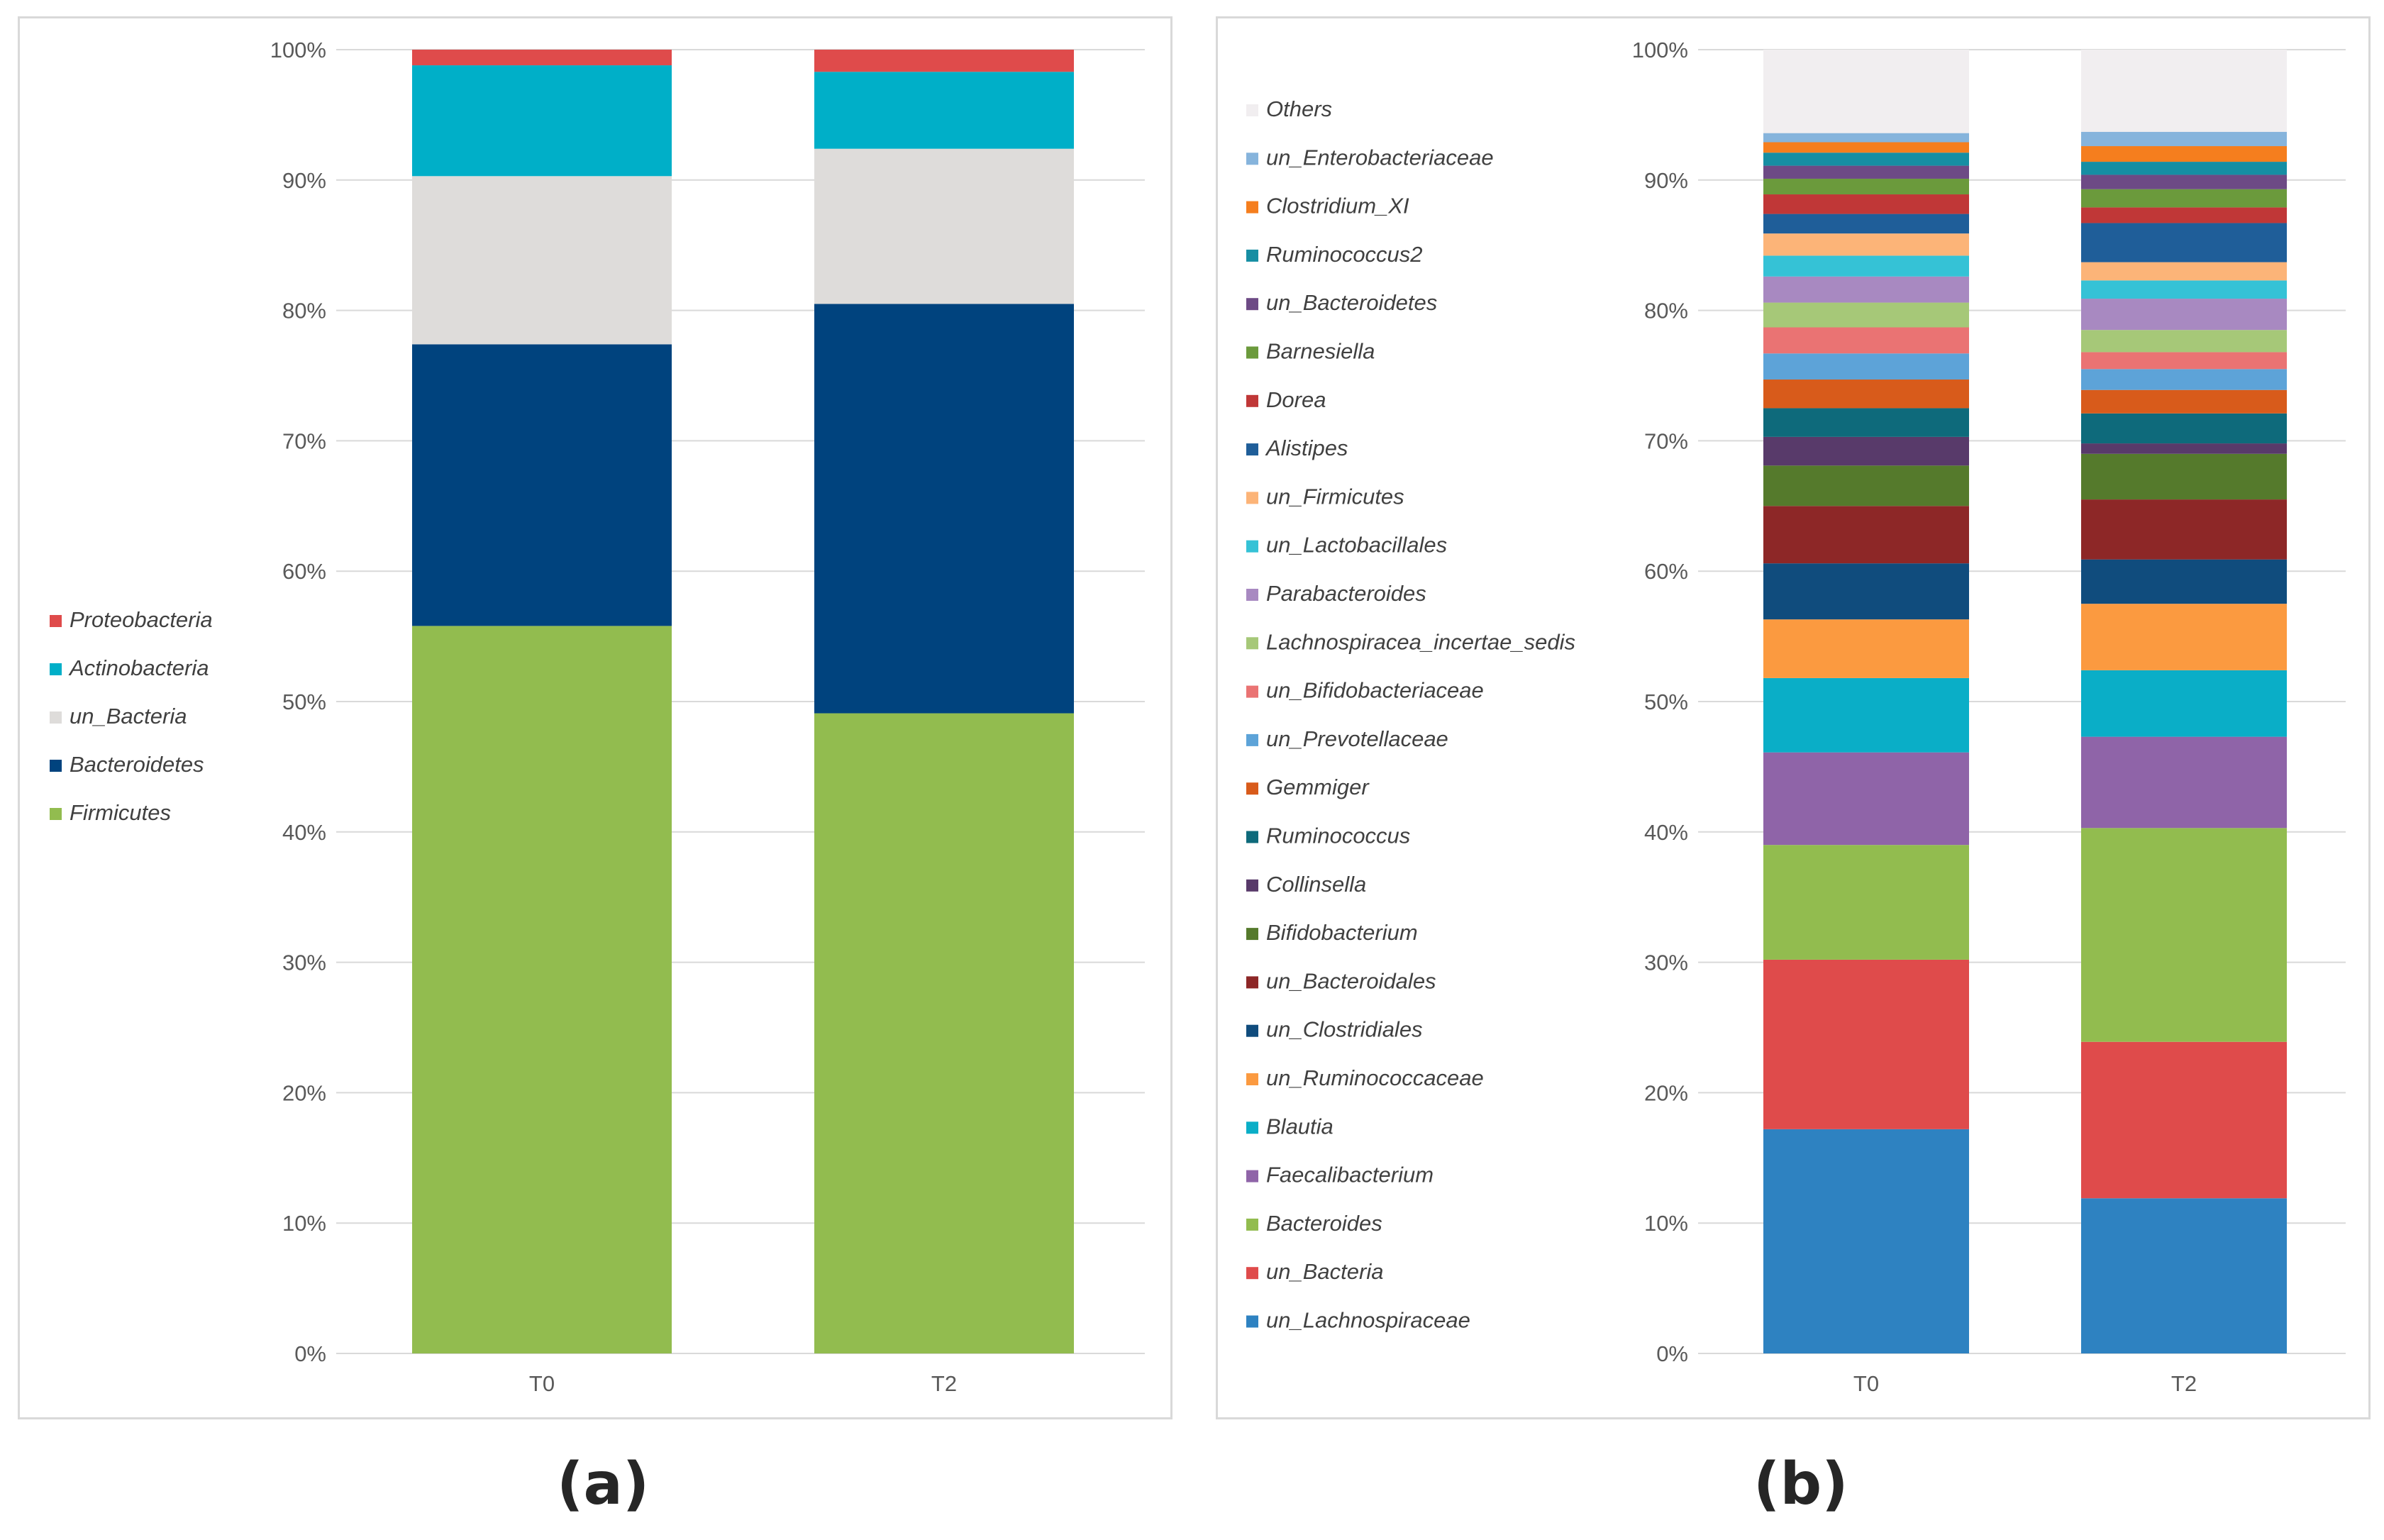 The image size is (2384, 1540). I want to click on legend-swatch-ruminococcus2, so click(1252, 255).